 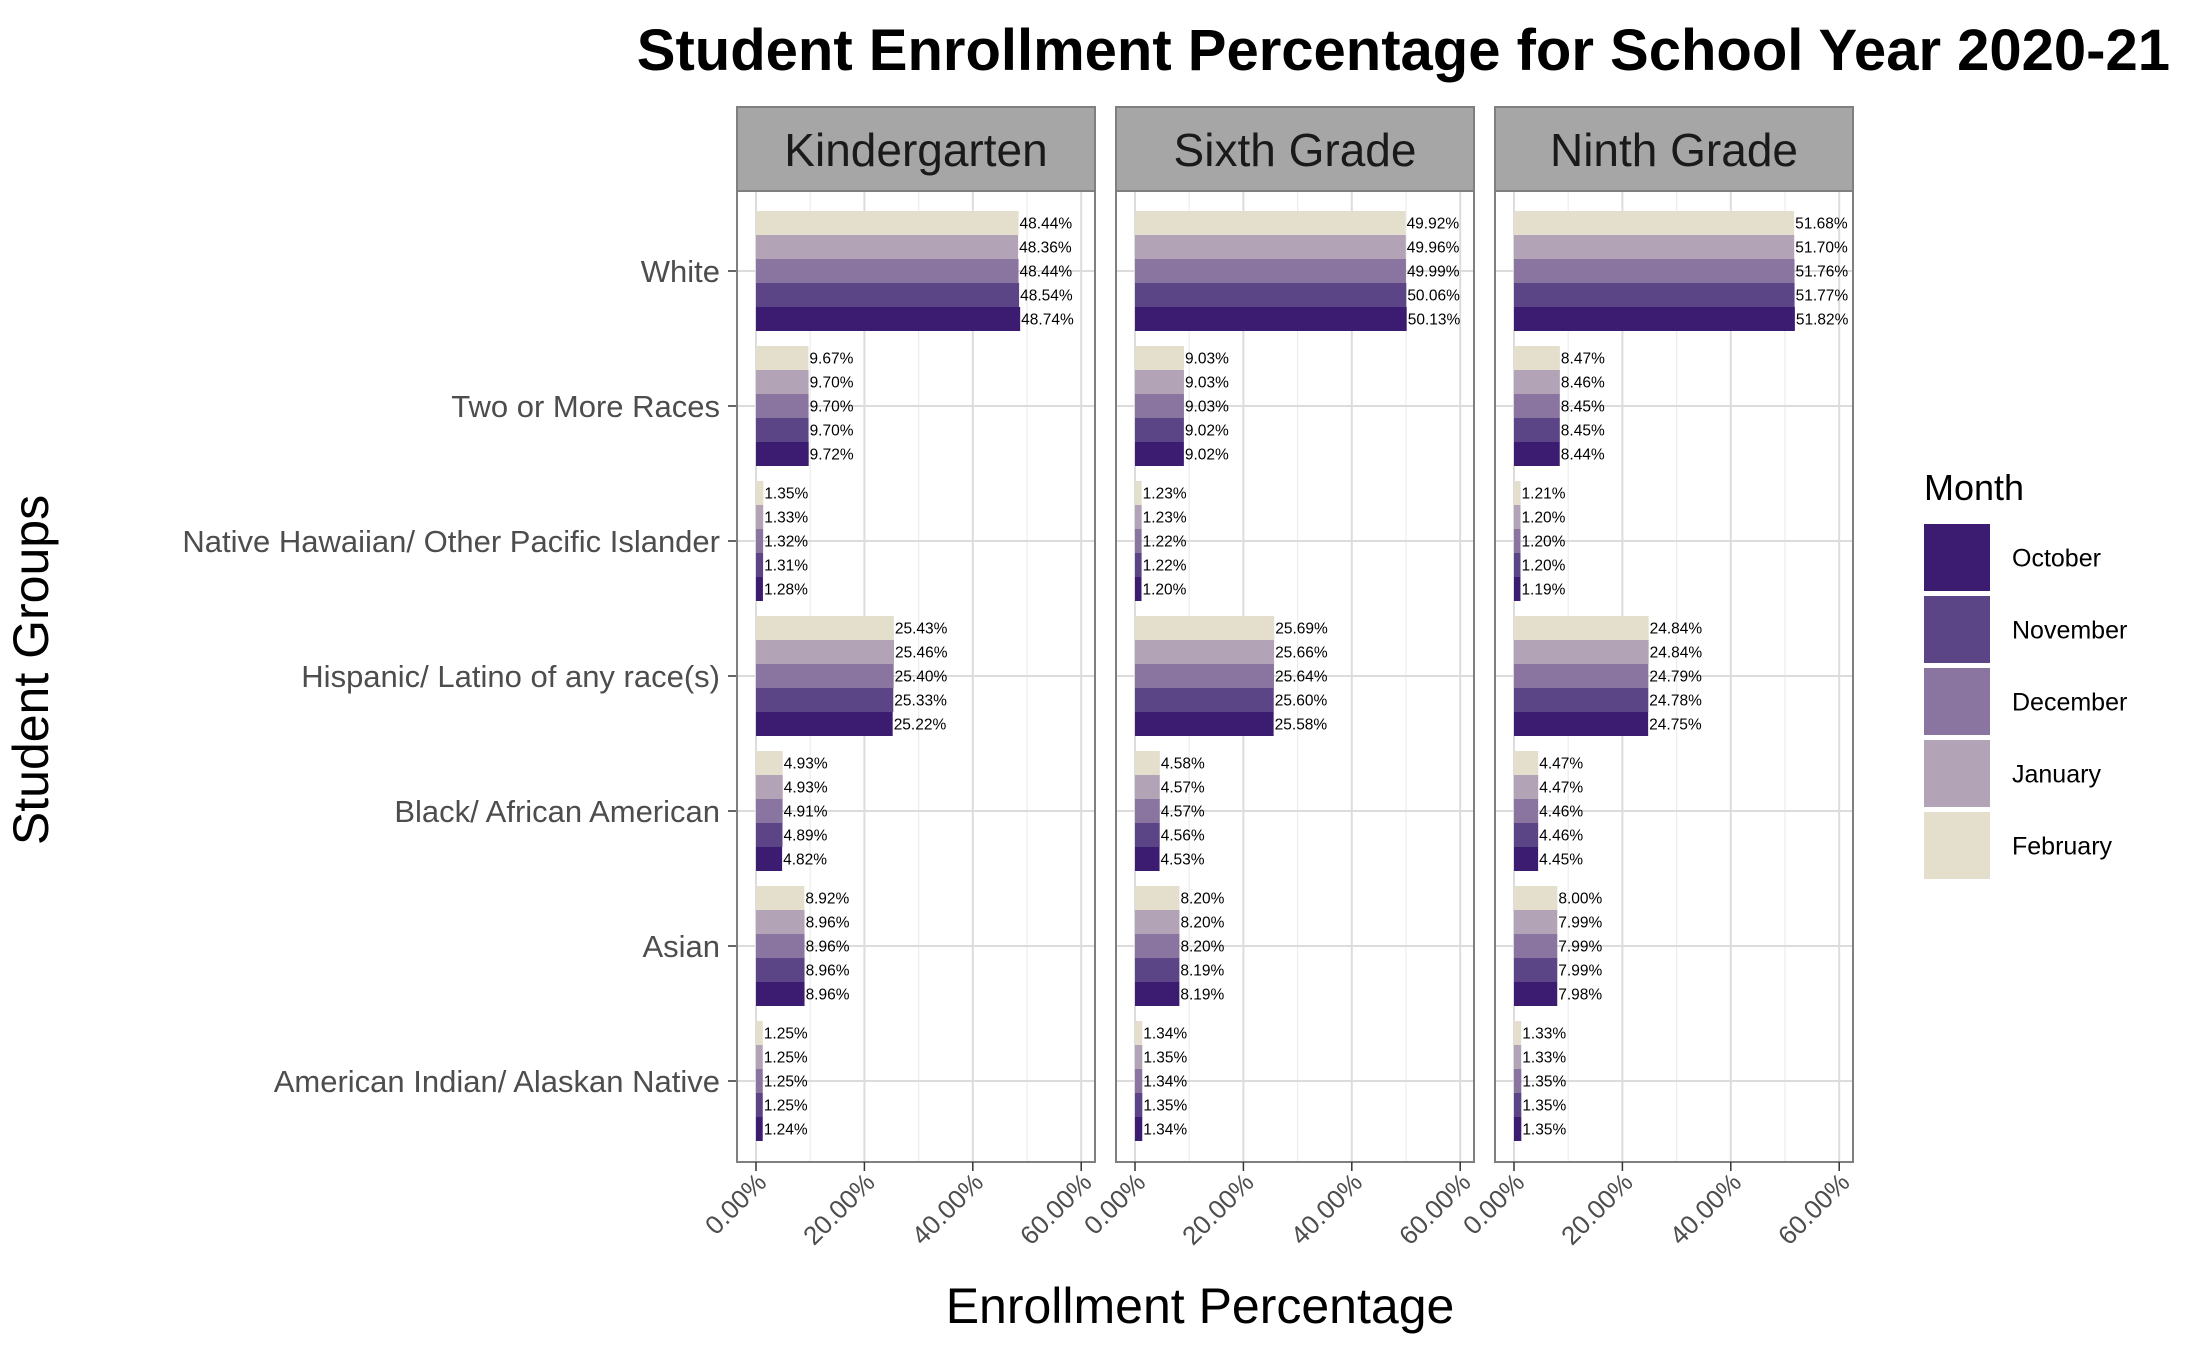 What do you see at coordinates (759, 589) in the screenshot?
I see `bar-kindergarten-native-hawaiian-other-pacific-islander-october` at bounding box center [759, 589].